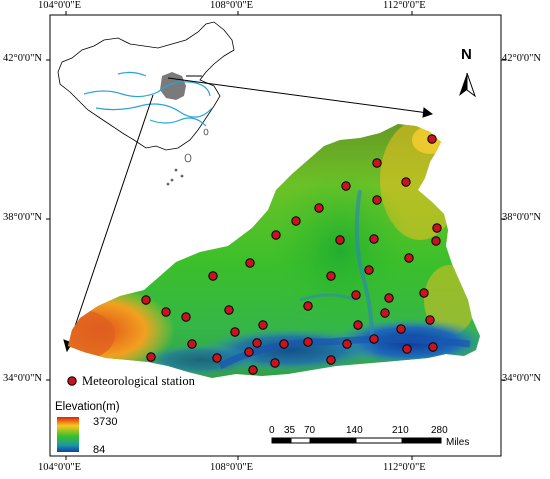 This screenshot has height=479, width=550. Describe the element at coordinates (404, 5) in the screenshot. I see `lon-label-top-112: 112°0'0"E` at that location.